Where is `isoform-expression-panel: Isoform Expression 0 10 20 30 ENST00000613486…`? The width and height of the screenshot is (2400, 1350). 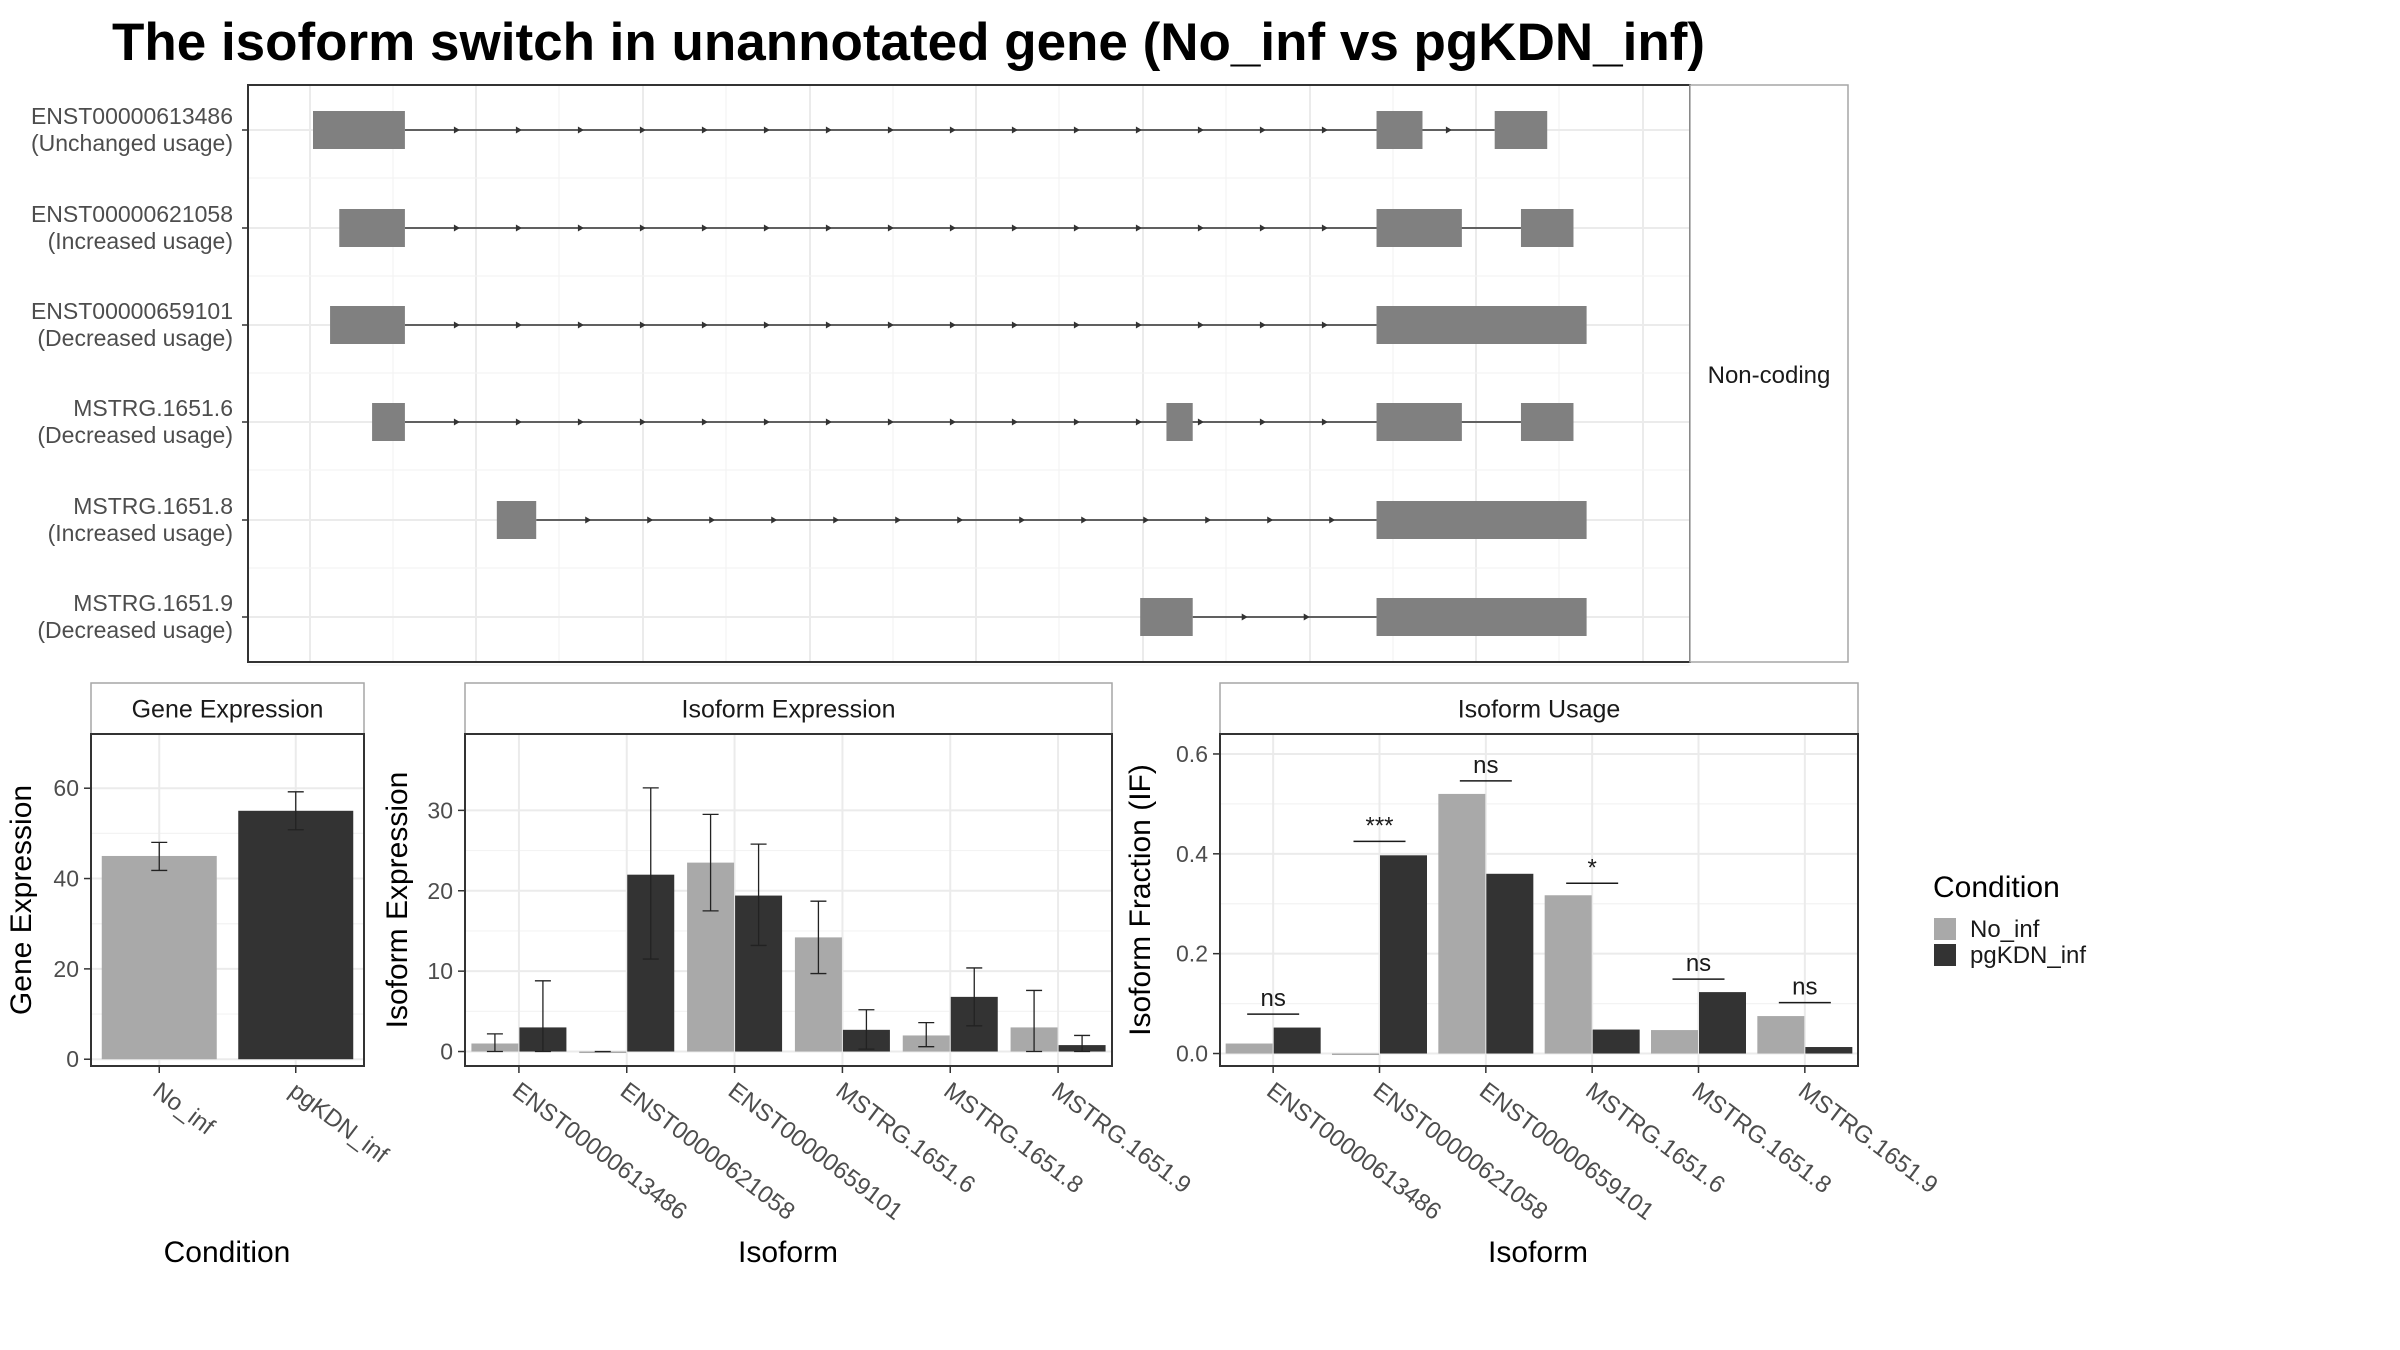 isoform-expression-panel: Isoform Expression 0 10 20 30 ENST00000613486… is located at coordinates (788, 975).